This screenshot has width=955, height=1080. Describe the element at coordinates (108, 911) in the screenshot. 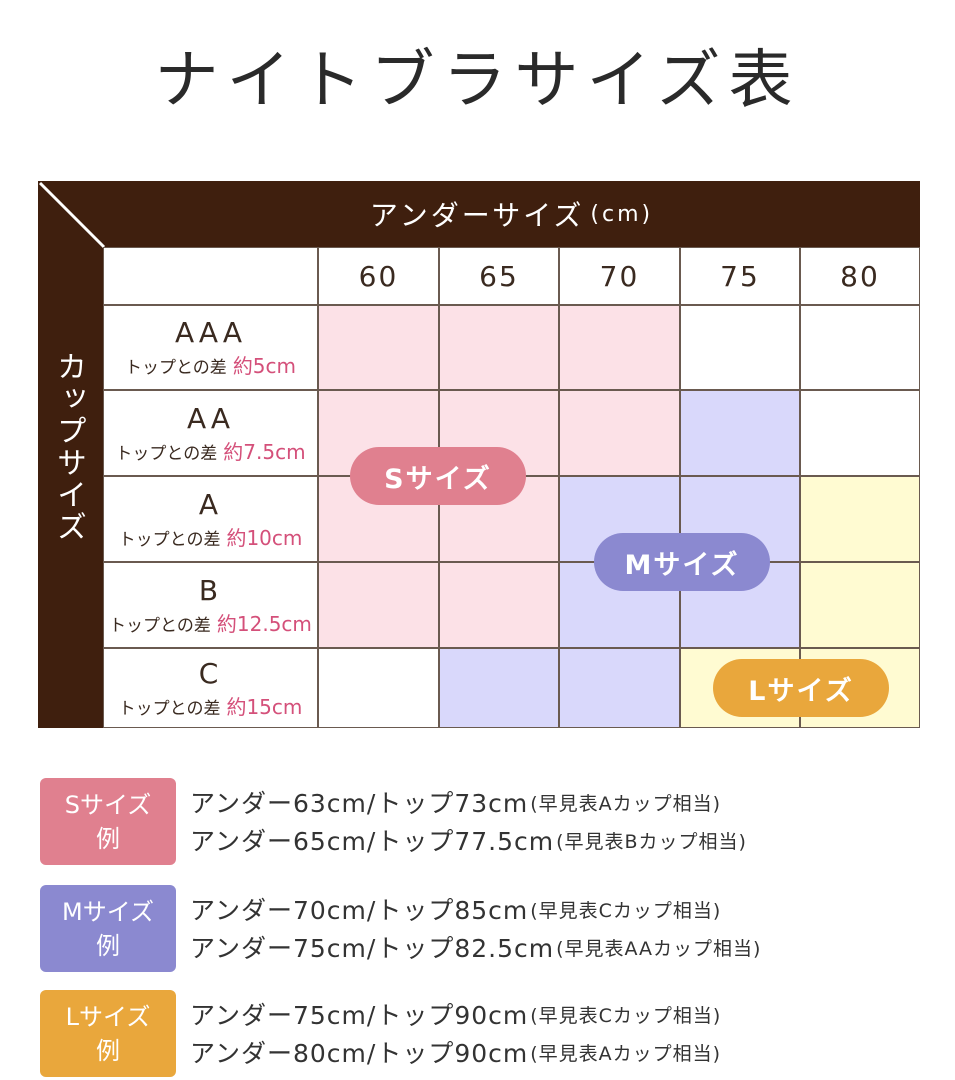

I see `example-label: Mサイズ` at that location.